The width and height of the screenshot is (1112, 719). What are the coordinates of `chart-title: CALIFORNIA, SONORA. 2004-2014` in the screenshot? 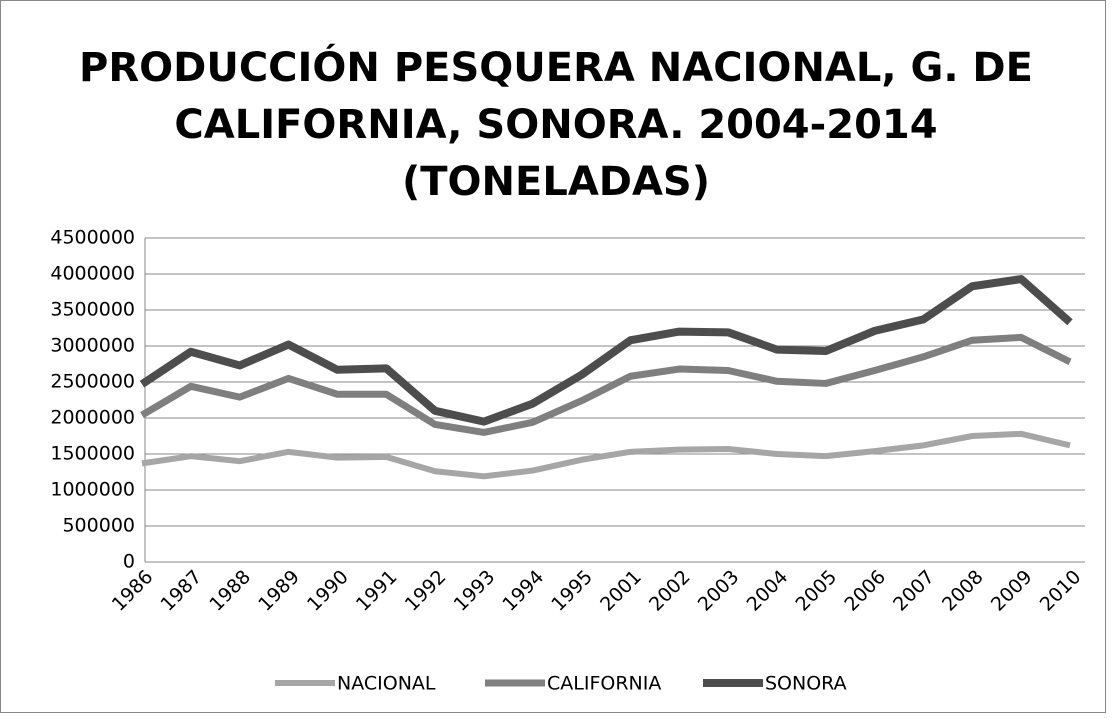 It's located at (555, 125).